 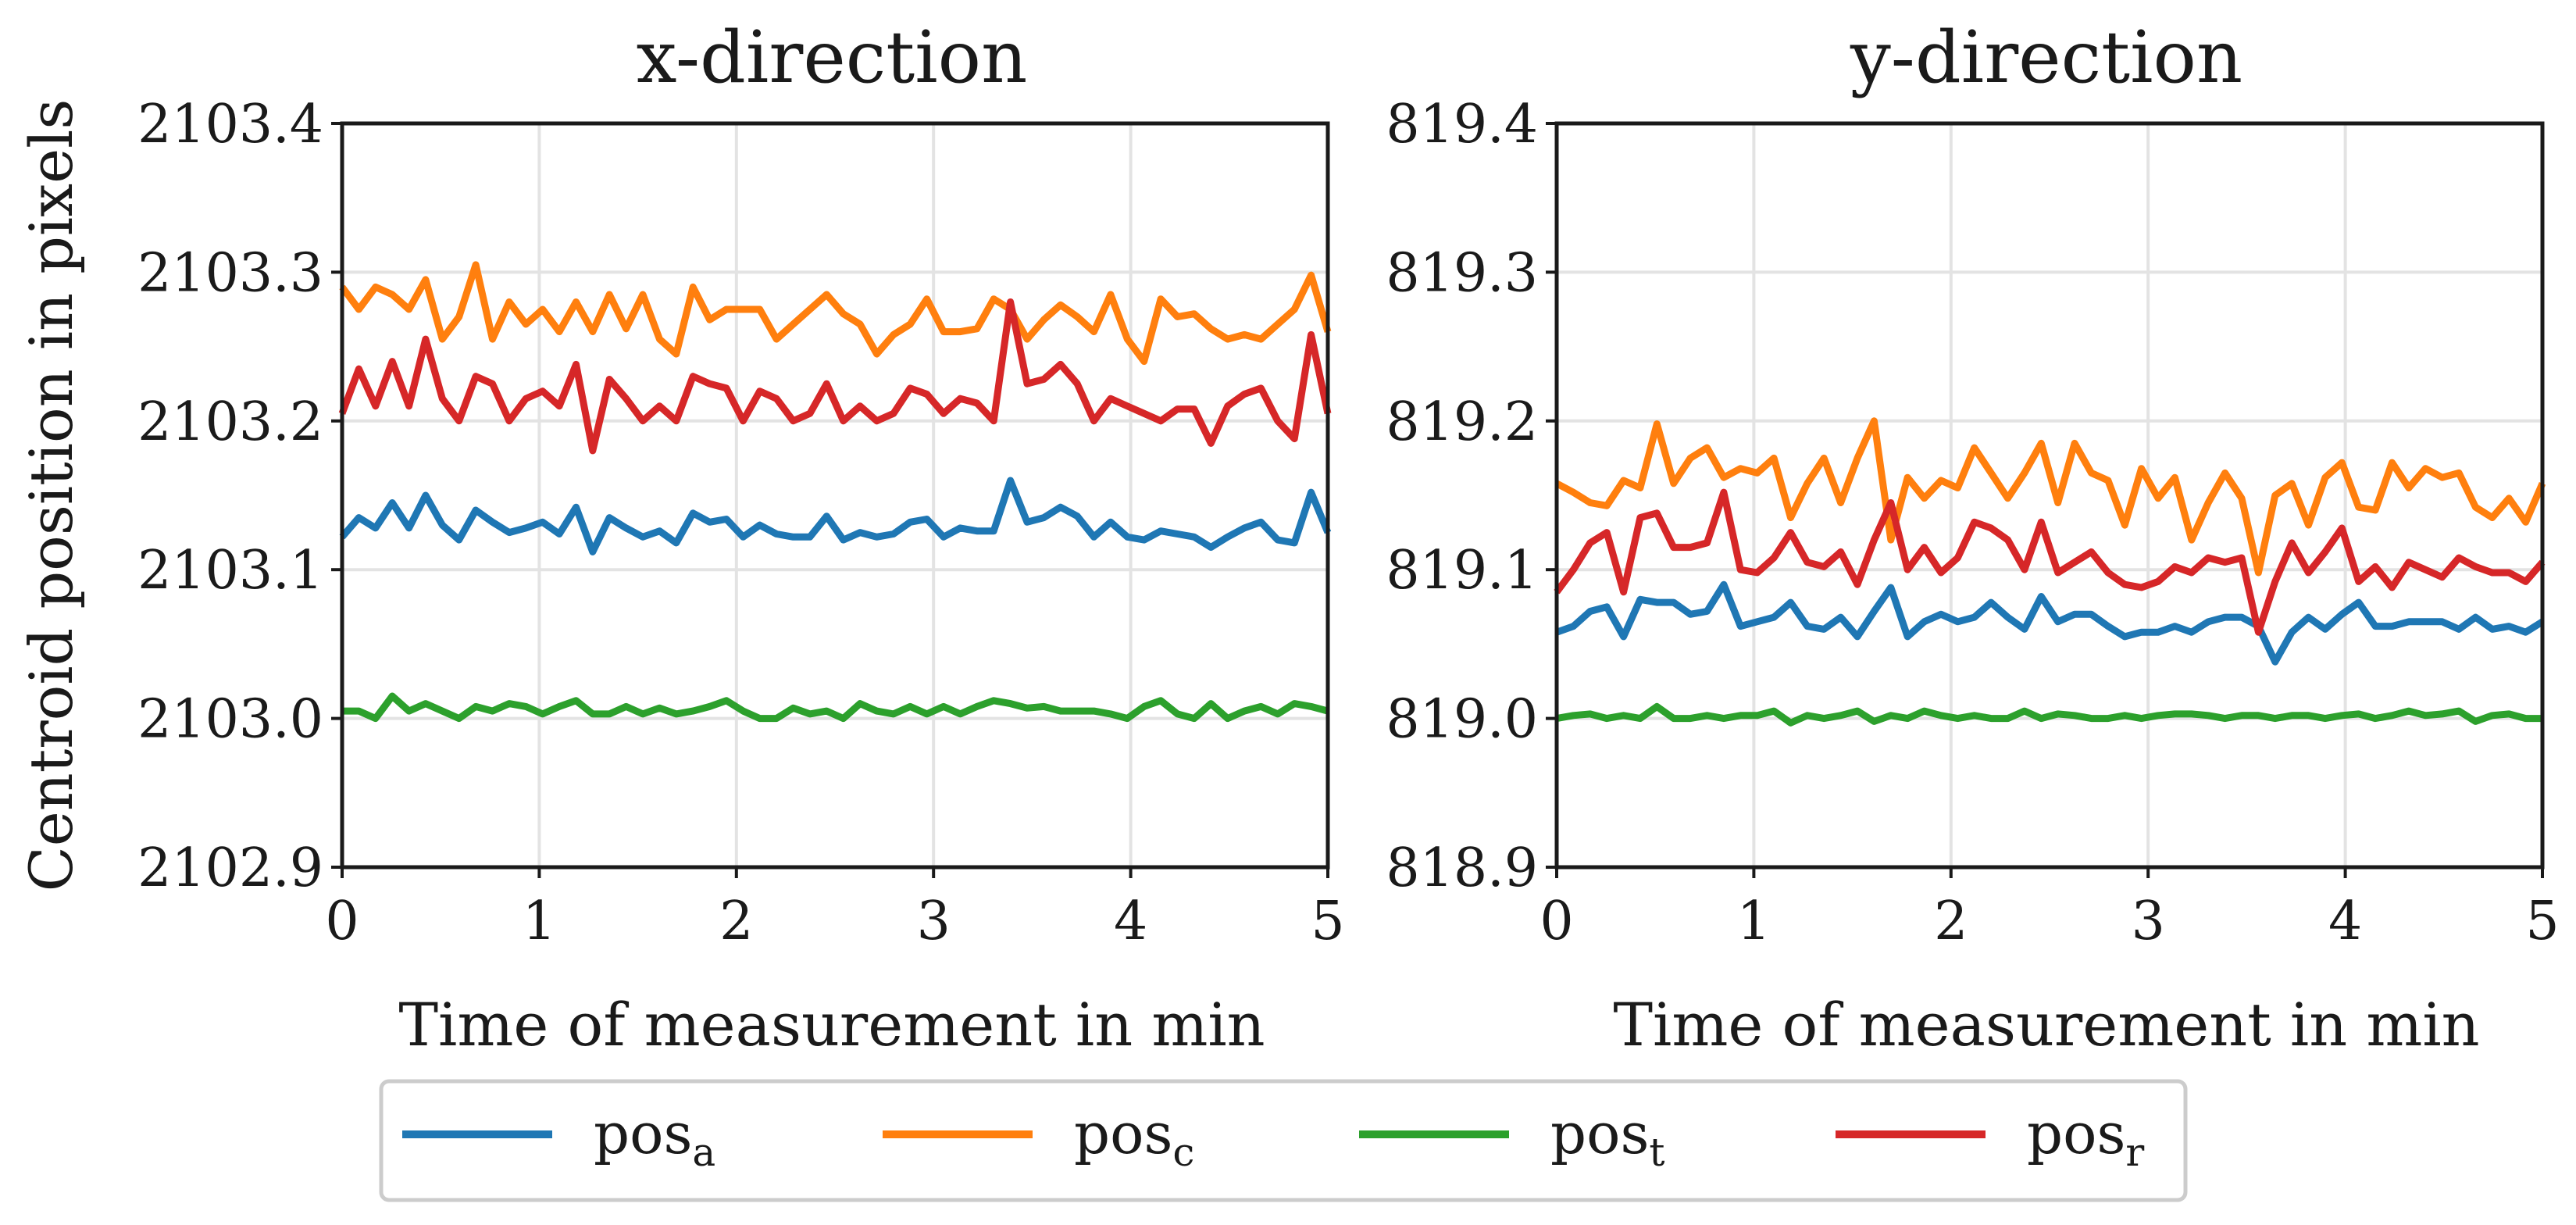 What do you see at coordinates (539, 921) in the screenshot?
I see `panel-x-xtick-label: 1` at bounding box center [539, 921].